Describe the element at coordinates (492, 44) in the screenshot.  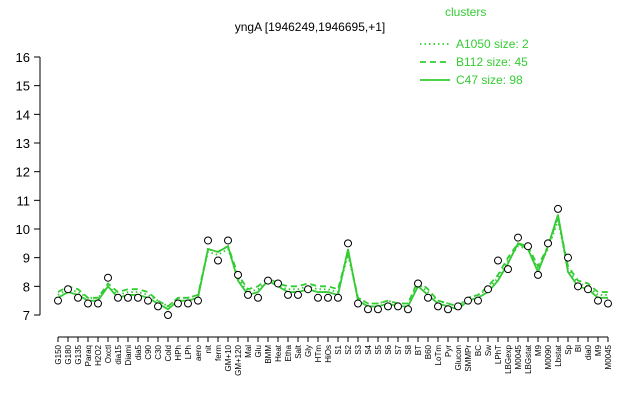
I see `legend-label: A1050 size: 2` at that location.